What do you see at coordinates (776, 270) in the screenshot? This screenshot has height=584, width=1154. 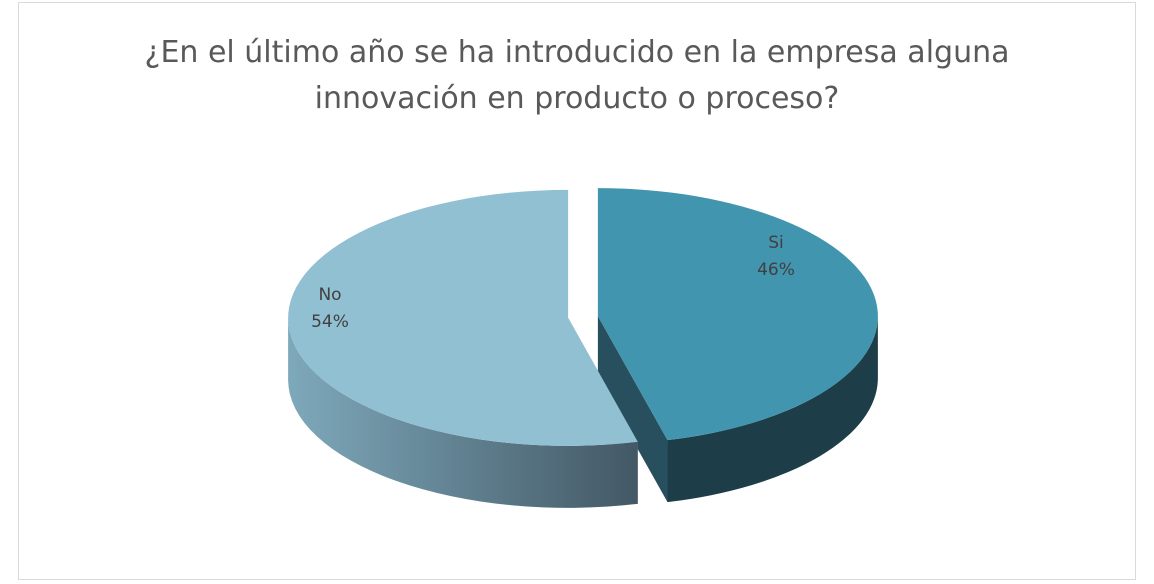 I see `value-label: 46%` at bounding box center [776, 270].